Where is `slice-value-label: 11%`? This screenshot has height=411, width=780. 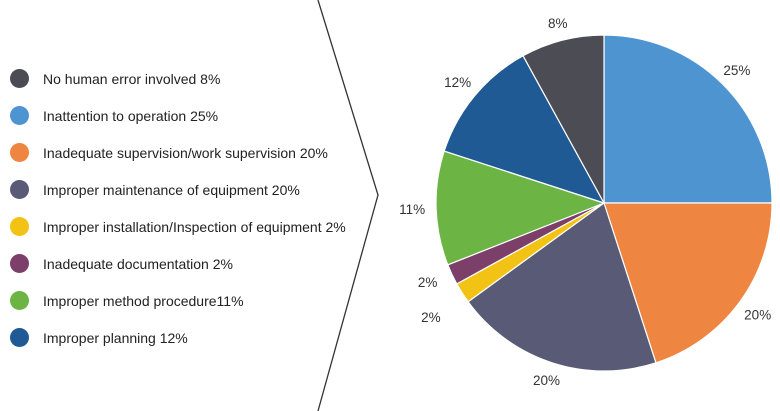 slice-value-label: 11% is located at coordinates (412, 209).